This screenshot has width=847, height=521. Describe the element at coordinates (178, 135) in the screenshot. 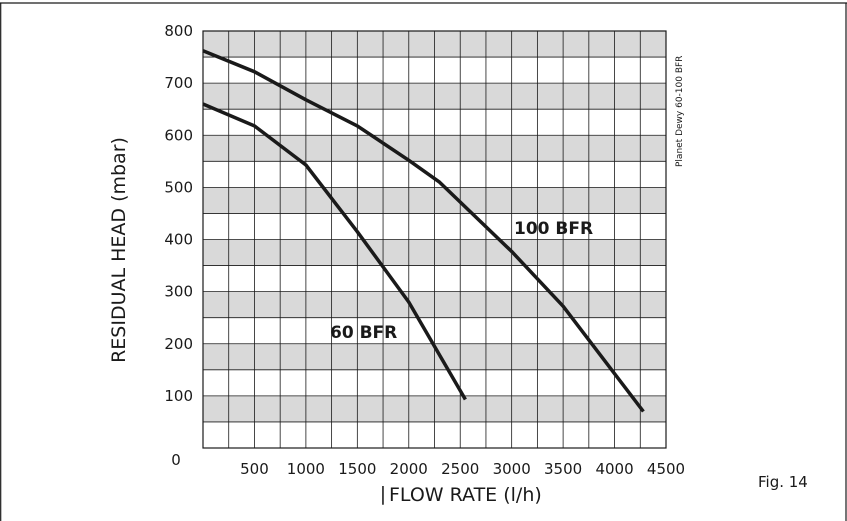

I see `y-tick-label: 600` at that location.